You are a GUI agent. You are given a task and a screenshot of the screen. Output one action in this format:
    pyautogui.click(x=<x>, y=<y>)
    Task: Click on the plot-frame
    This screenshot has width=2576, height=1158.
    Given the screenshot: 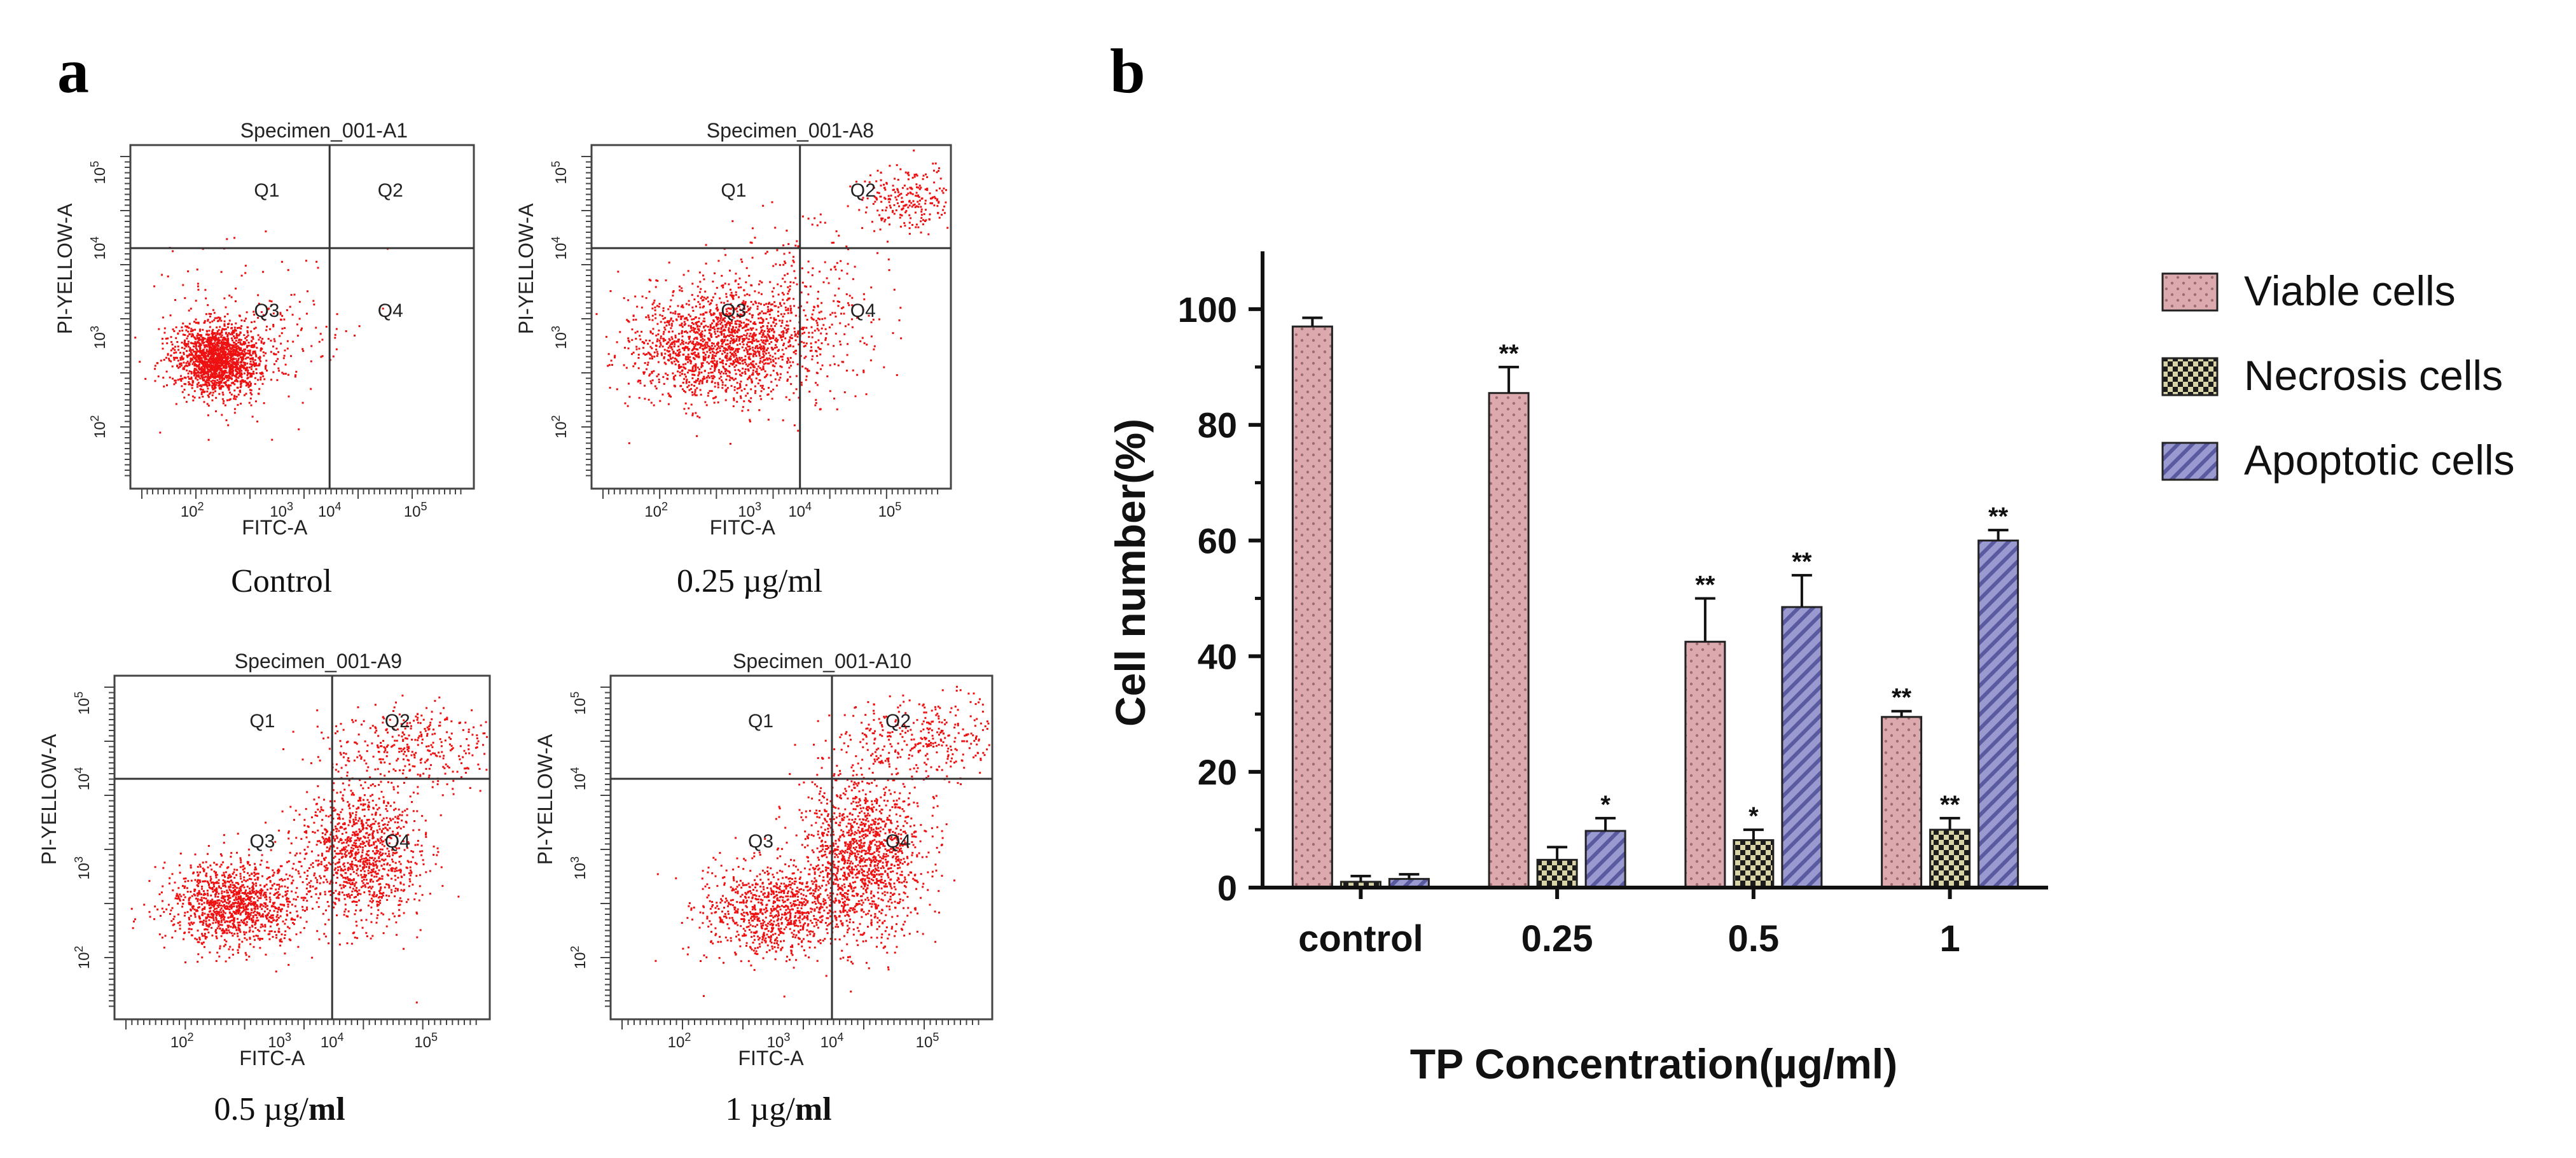 What is the action you would take?
    pyautogui.click(x=302, y=317)
    